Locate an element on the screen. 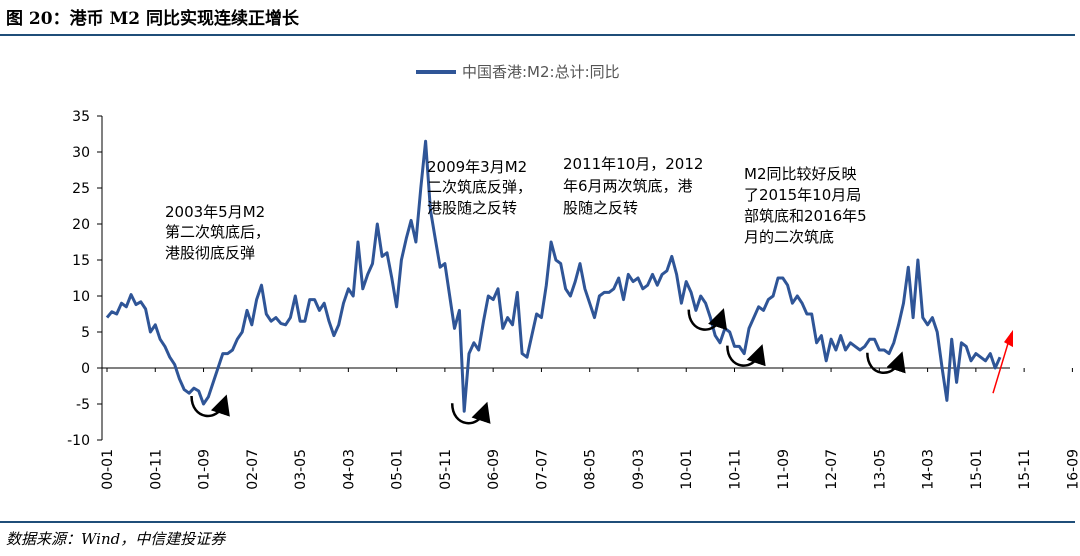 The image size is (1080, 556). x-tick-label: 10-11 is located at coordinates (736, 469).